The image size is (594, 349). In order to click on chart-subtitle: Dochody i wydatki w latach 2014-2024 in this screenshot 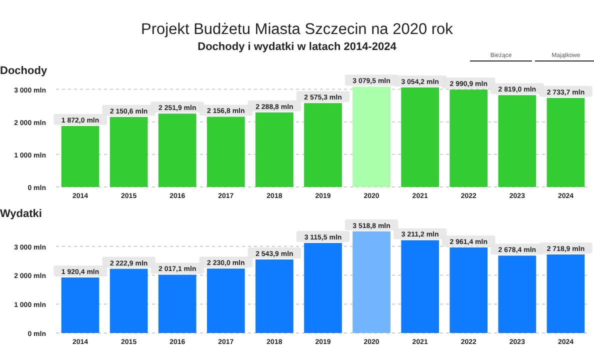, I will do `click(298, 47)`.